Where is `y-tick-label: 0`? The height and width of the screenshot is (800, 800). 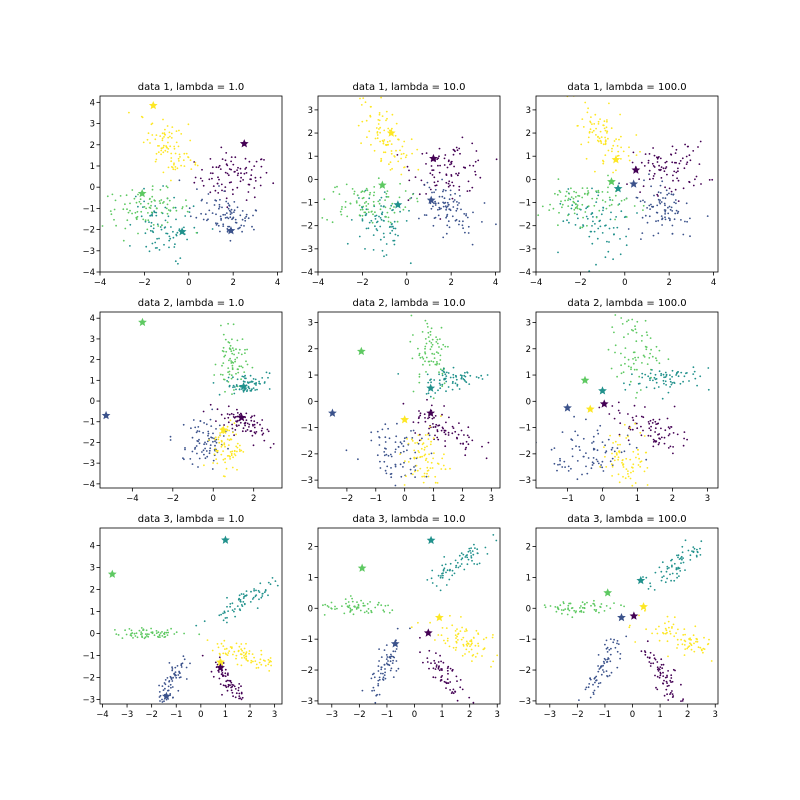 y-tick-label: 0 is located at coordinates (528, 609).